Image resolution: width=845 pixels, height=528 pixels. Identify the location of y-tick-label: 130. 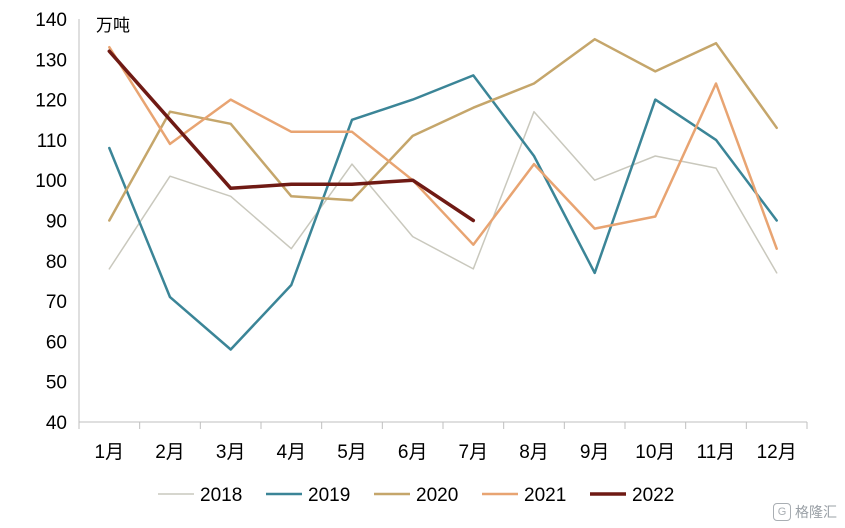
(51, 60).